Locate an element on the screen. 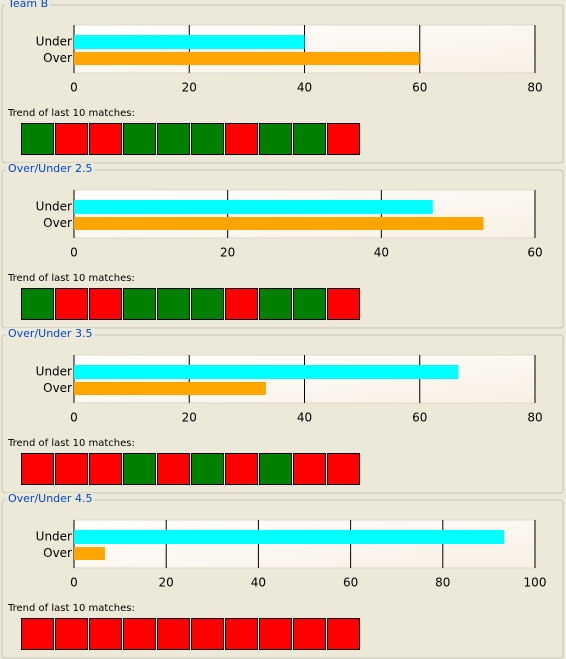  group-title: Team B is located at coordinates (27, 5).